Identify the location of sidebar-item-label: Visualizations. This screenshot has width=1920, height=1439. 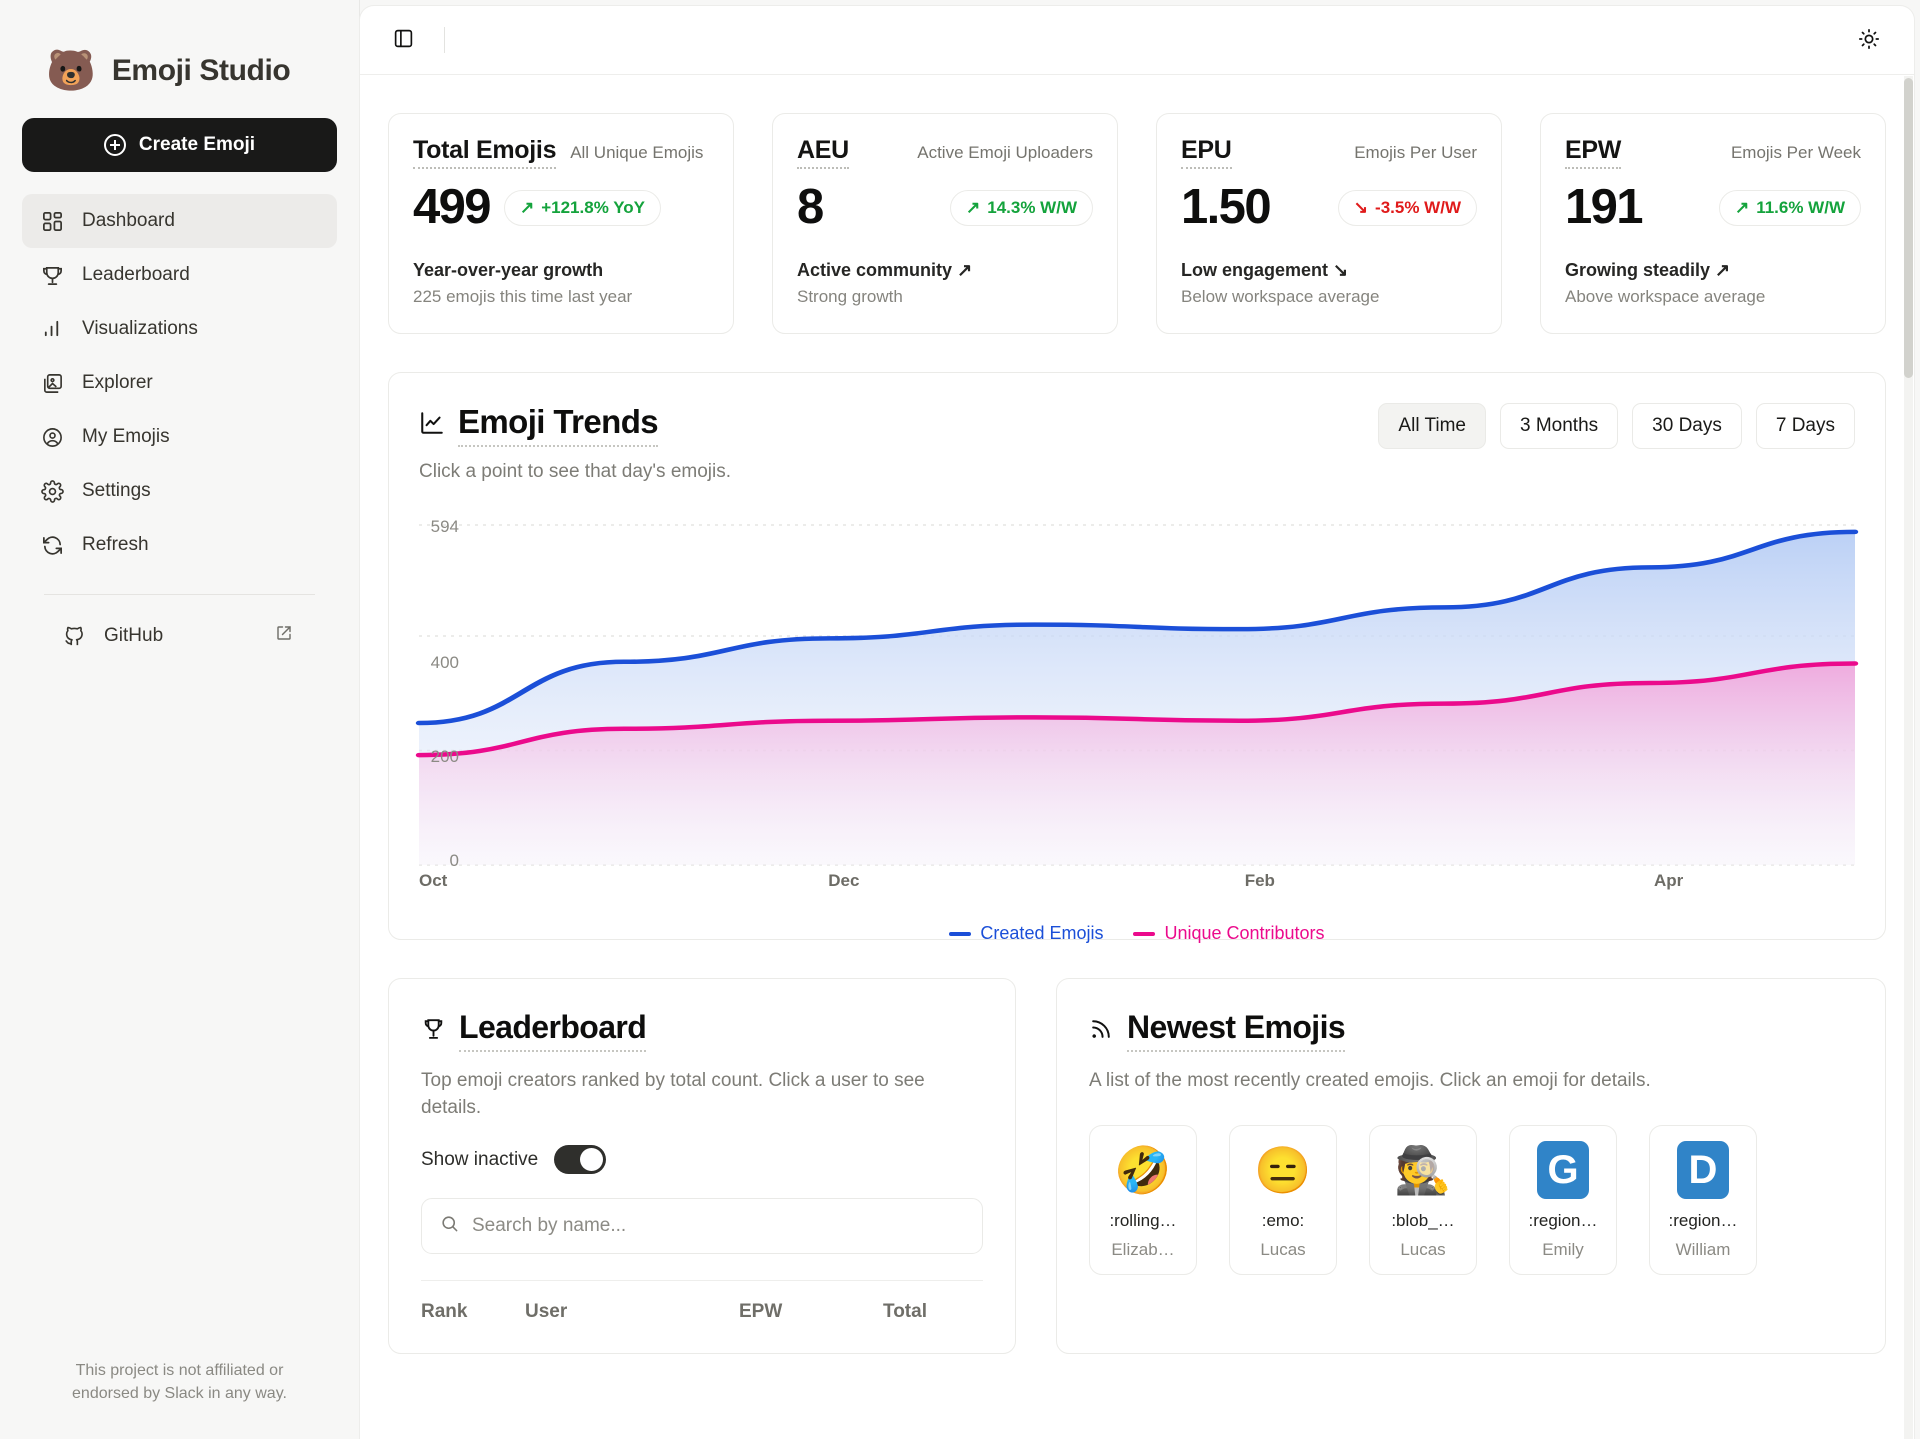
(140, 328).